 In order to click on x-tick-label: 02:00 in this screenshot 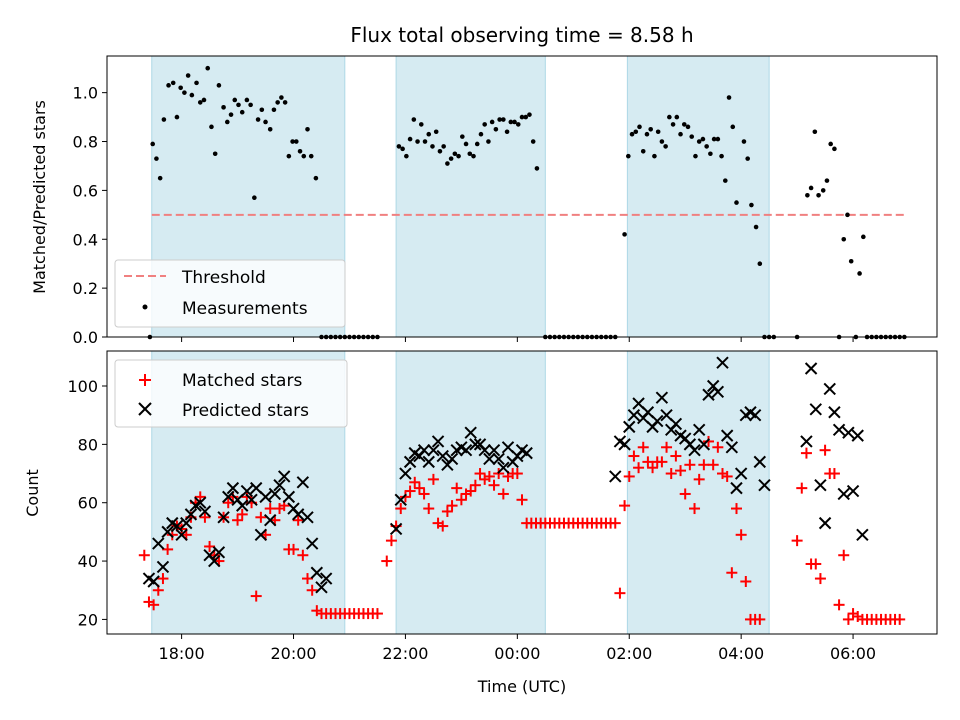, I will do `click(629, 653)`.